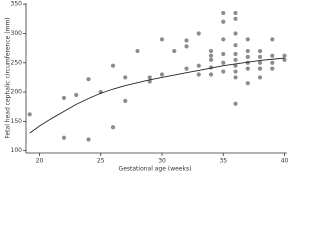 The width and height of the screenshot is (320, 240). Describe the element at coordinates (101, 161) in the screenshot. I see `x-tick-label: 25` at that location.